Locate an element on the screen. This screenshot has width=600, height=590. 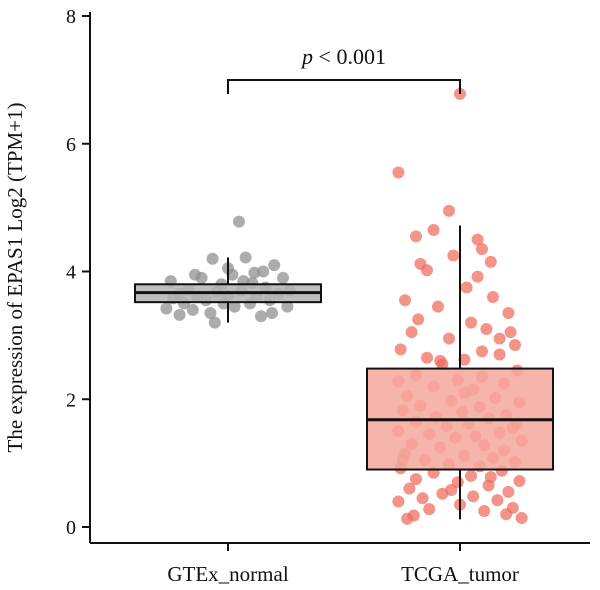
significance-label: p < 0.001 is located at coordinates (343, 56).